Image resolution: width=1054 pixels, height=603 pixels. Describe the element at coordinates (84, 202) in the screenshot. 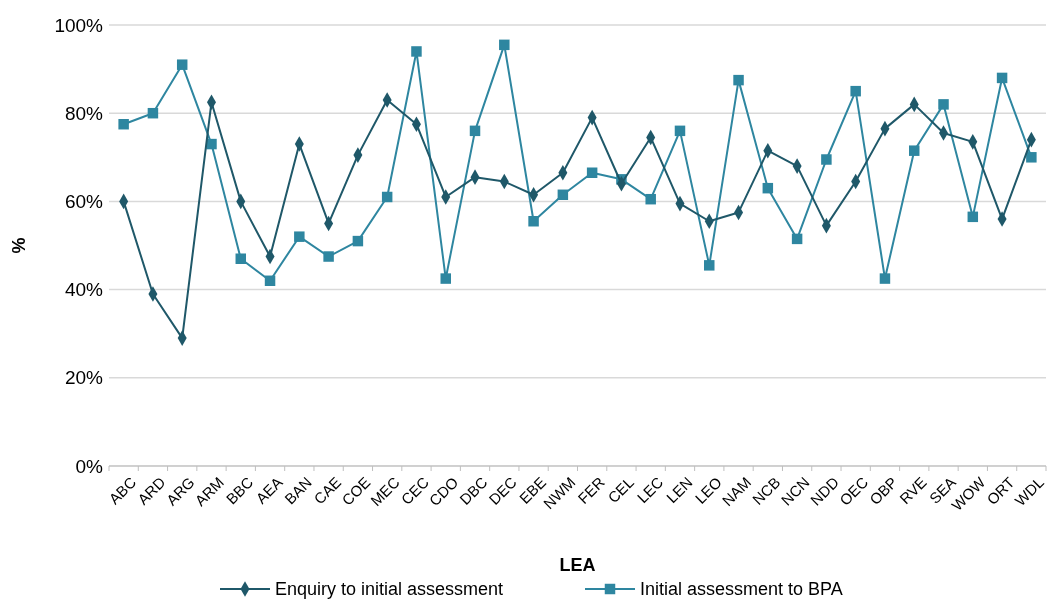

I see `y-tick-label: 60%` at that location.